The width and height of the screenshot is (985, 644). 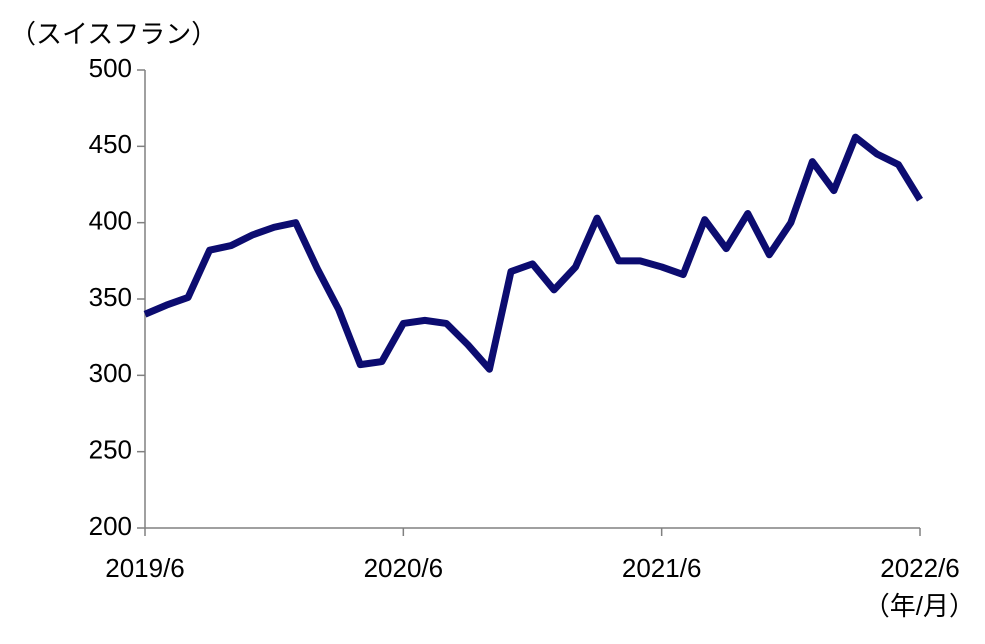 What do you see at coordinates (113, 34) in the screenshot?
I see `y-axis-label: （スイスフラン）` at bounding box center [113, 34].